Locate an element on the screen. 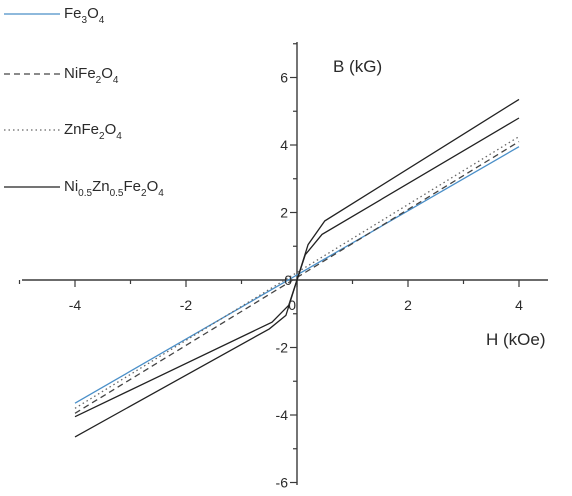  y-tick-label: 4 is located at coordinates (284, 145).